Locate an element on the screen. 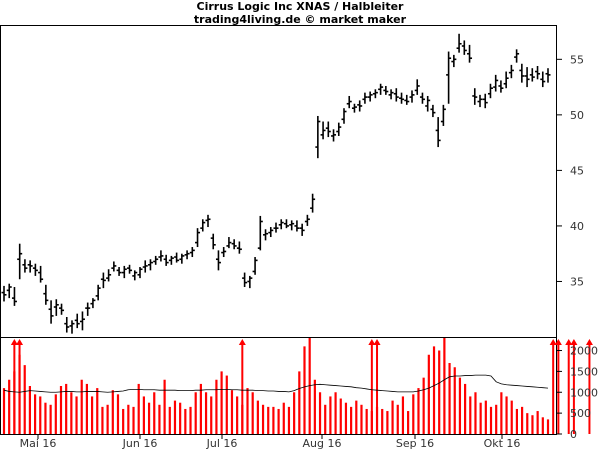 This screenshot has height=450, width=600. x-tick-label: Mai 16 is located at coordinates (38, 443).